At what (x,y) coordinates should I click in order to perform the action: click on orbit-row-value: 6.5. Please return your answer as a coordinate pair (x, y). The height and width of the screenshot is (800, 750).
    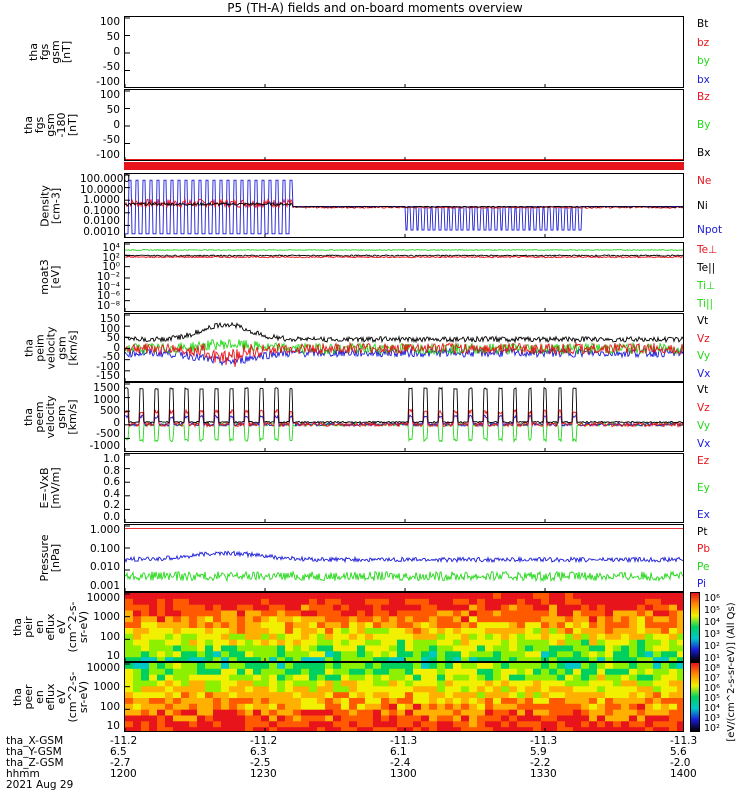
    Looking at the image, I should click on (118, 752).